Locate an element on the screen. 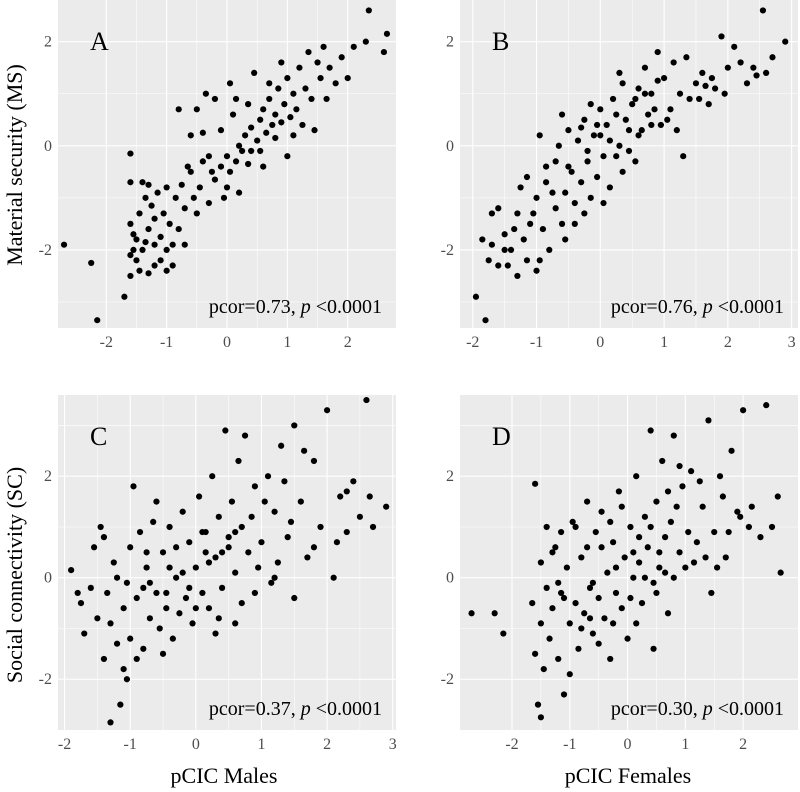 This screenshot has width=800, height=792. panel-label: D is located at coordinates (501, 436).